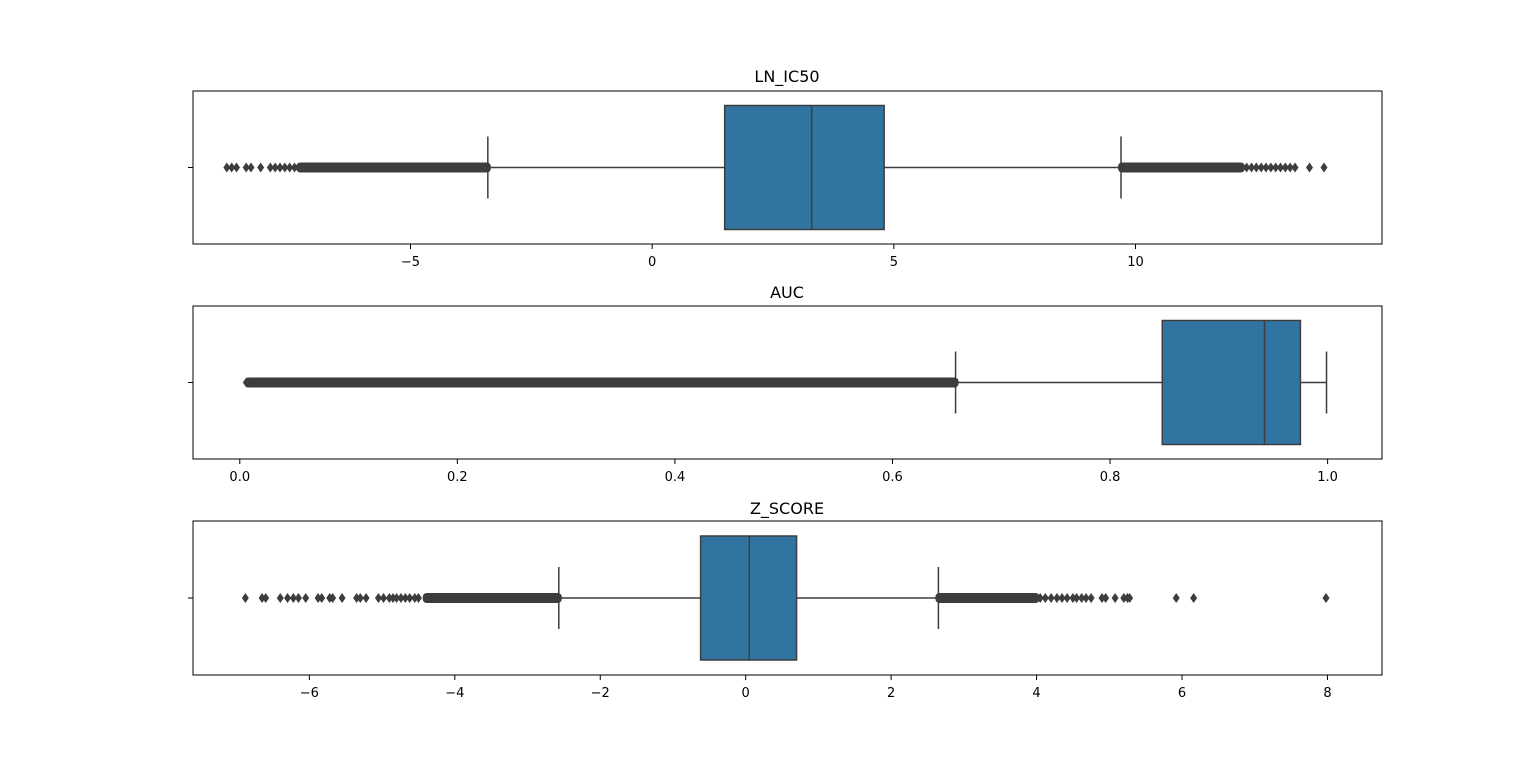 Image resolution: width=1536 pixels, height=759 pixels. I want to click on zscore-high-outlier-band, so click(987, 598).